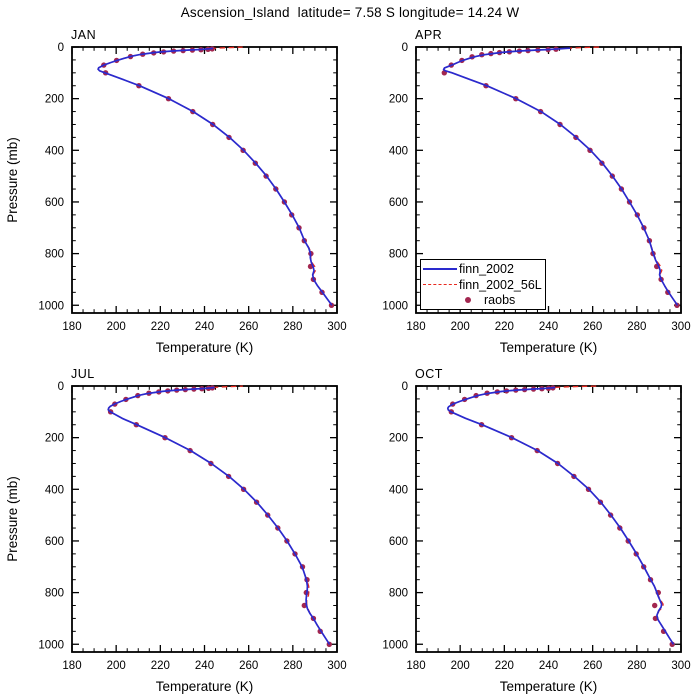  I want to click on x-axis-title-apr: Temperature (K), so click(548, 347).